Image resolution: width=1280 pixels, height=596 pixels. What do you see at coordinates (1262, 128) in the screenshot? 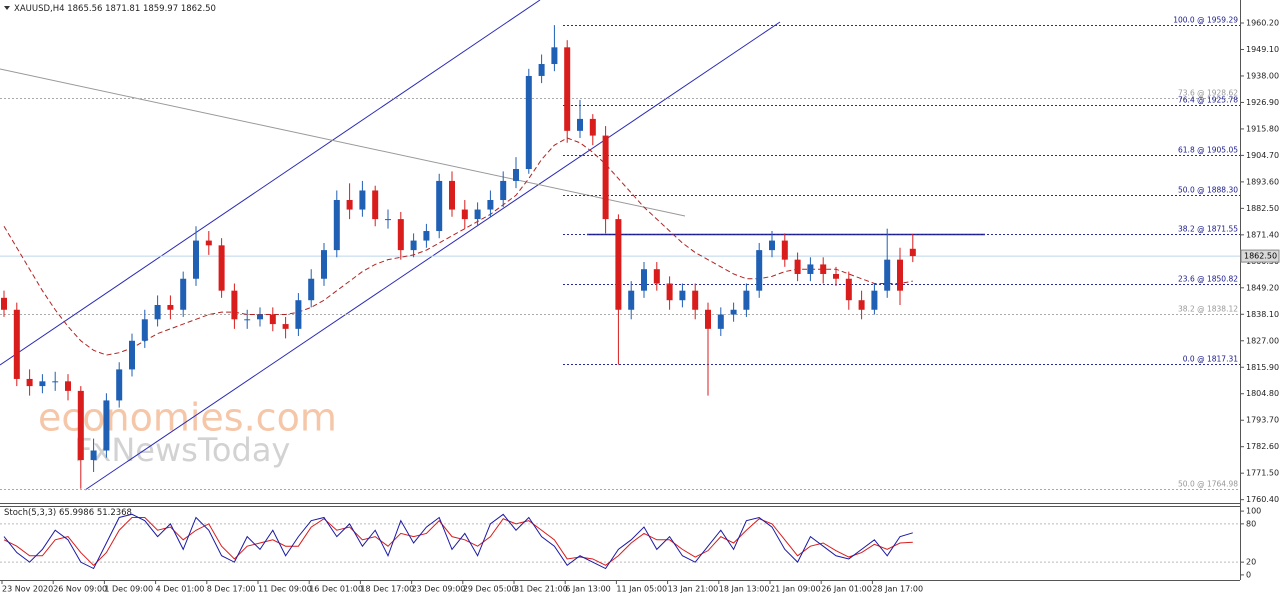
I see `y-tick-label: 1915.80` at bounding box center [1262, 128].